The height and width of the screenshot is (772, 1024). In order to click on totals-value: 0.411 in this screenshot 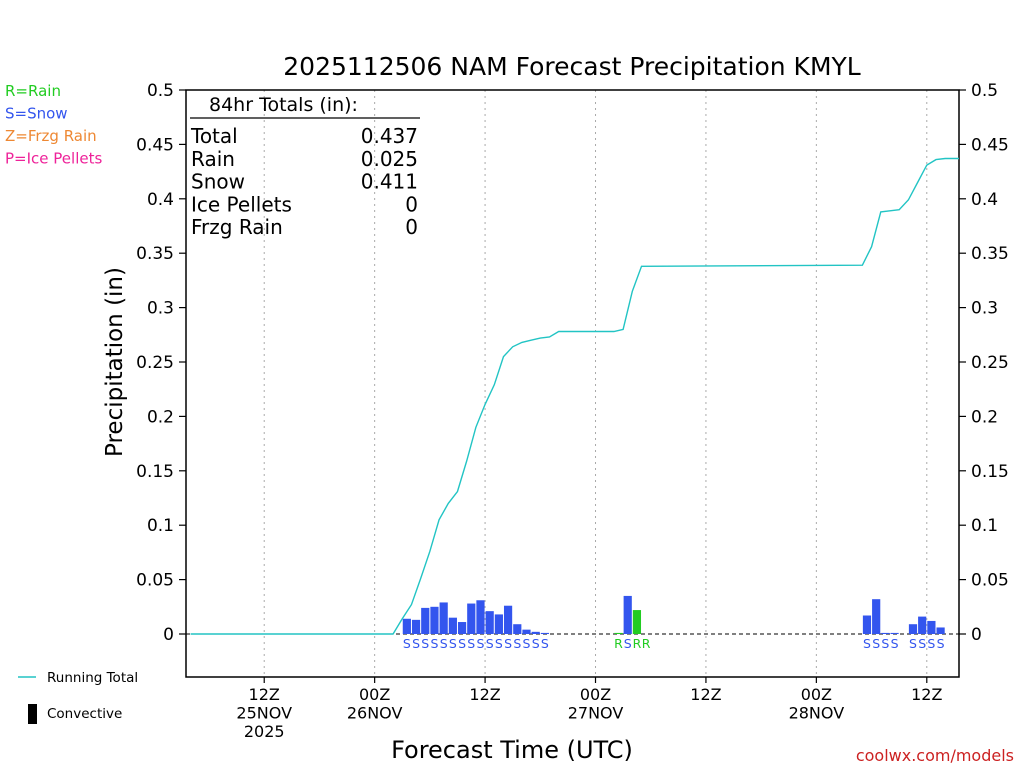, I will do `click(389, 182)`.